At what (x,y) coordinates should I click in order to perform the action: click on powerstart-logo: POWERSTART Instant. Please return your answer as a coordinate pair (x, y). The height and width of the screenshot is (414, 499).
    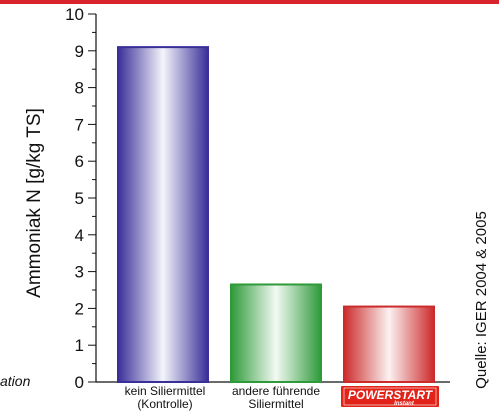
    Looking at the image, I should click on (390, 396).